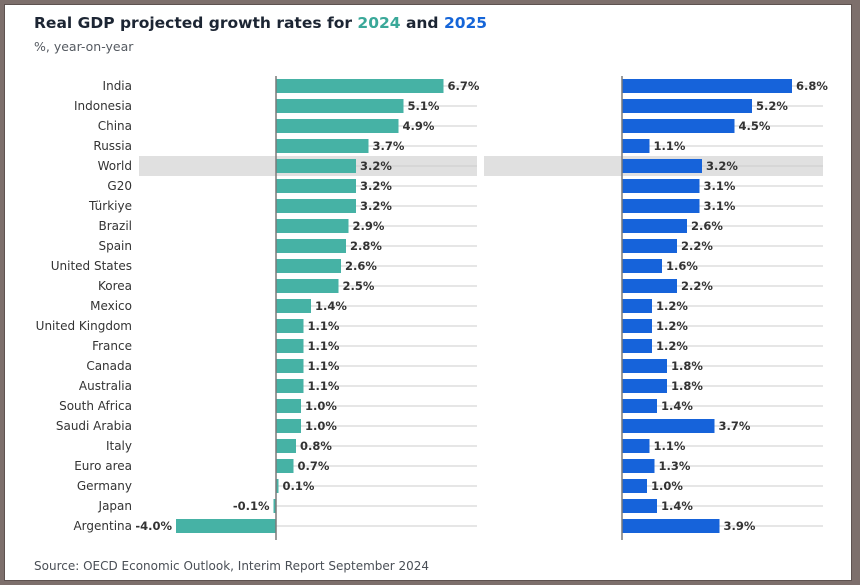 The height and width of the screenshot is (585, 860). Describe the element at coordinates (322, 146) in the screenshot. I see `bar-2024-russia` at that location.